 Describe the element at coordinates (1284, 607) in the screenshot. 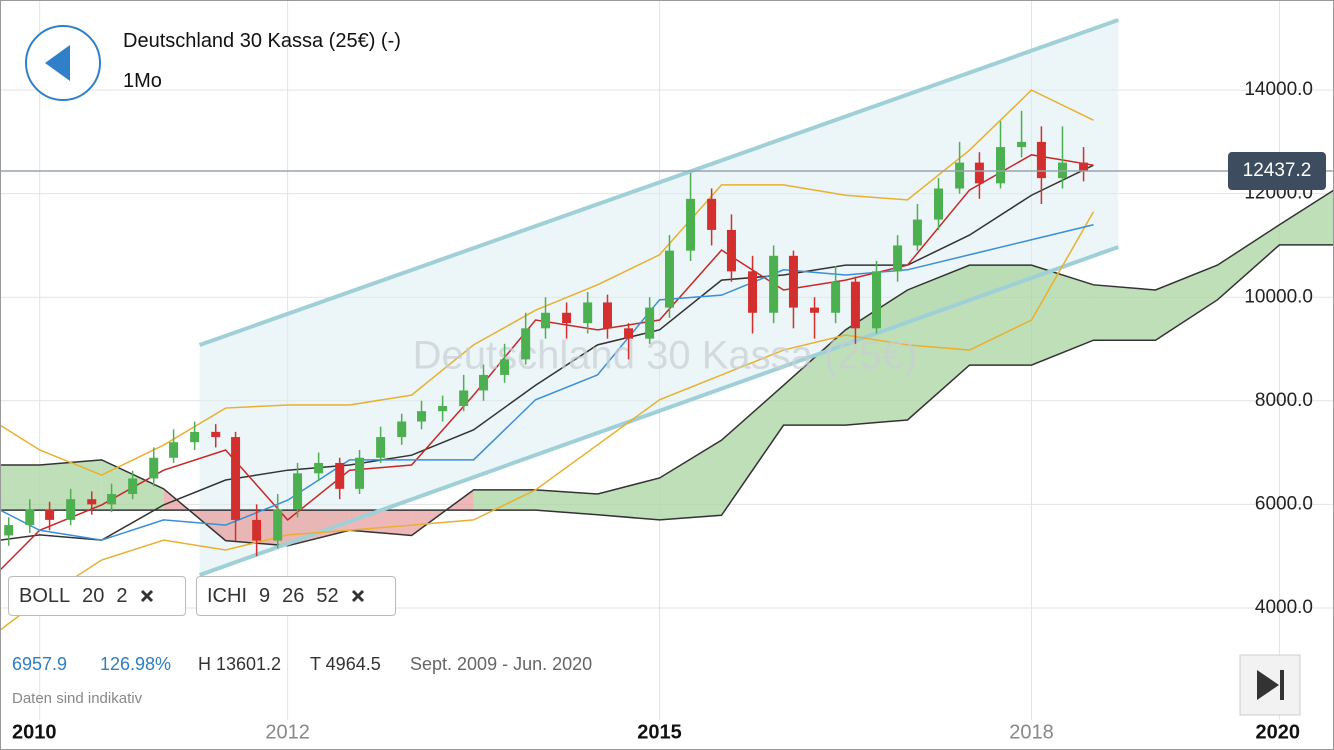

I see `y-tick-label: 4000.0` at that location.